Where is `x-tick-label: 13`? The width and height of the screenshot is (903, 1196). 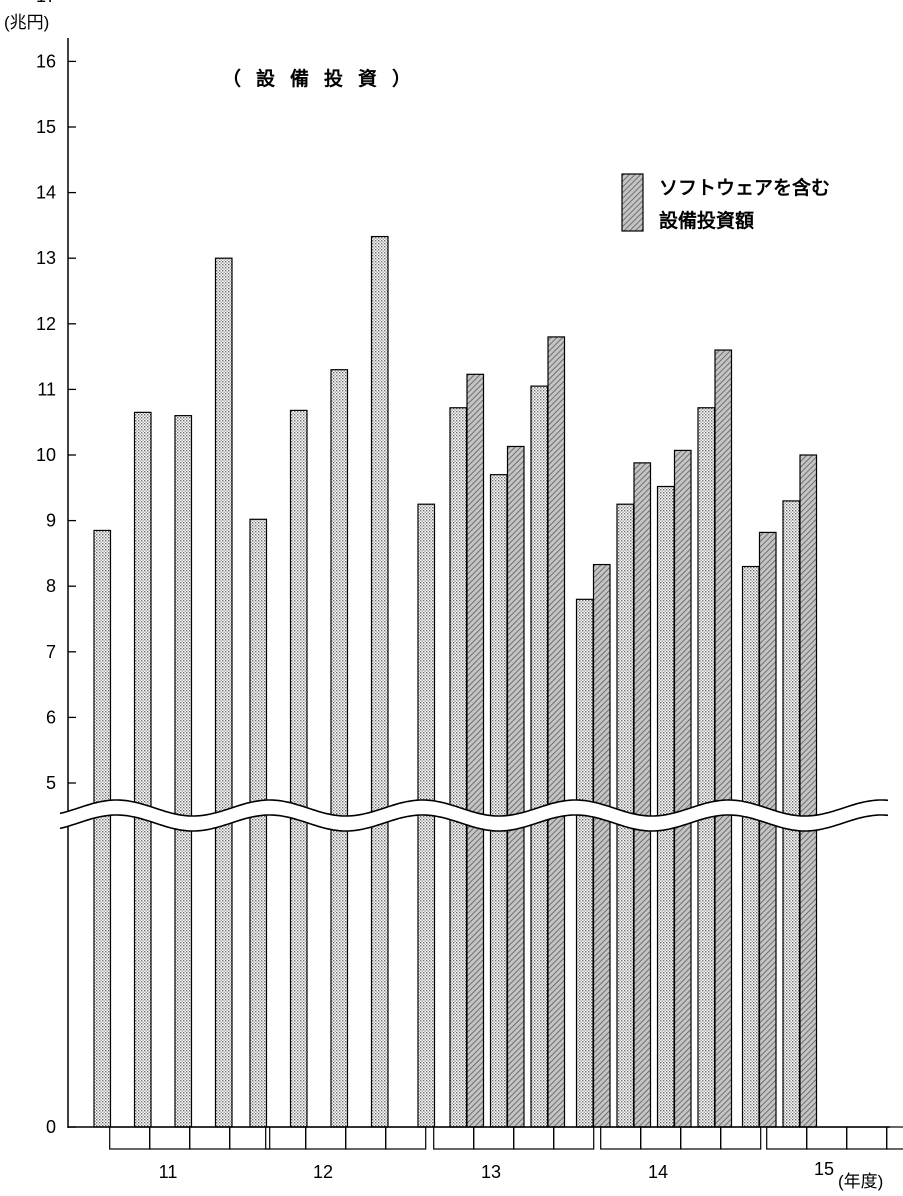
x-tick-label: 13 is located at coordinates (491, 1172).